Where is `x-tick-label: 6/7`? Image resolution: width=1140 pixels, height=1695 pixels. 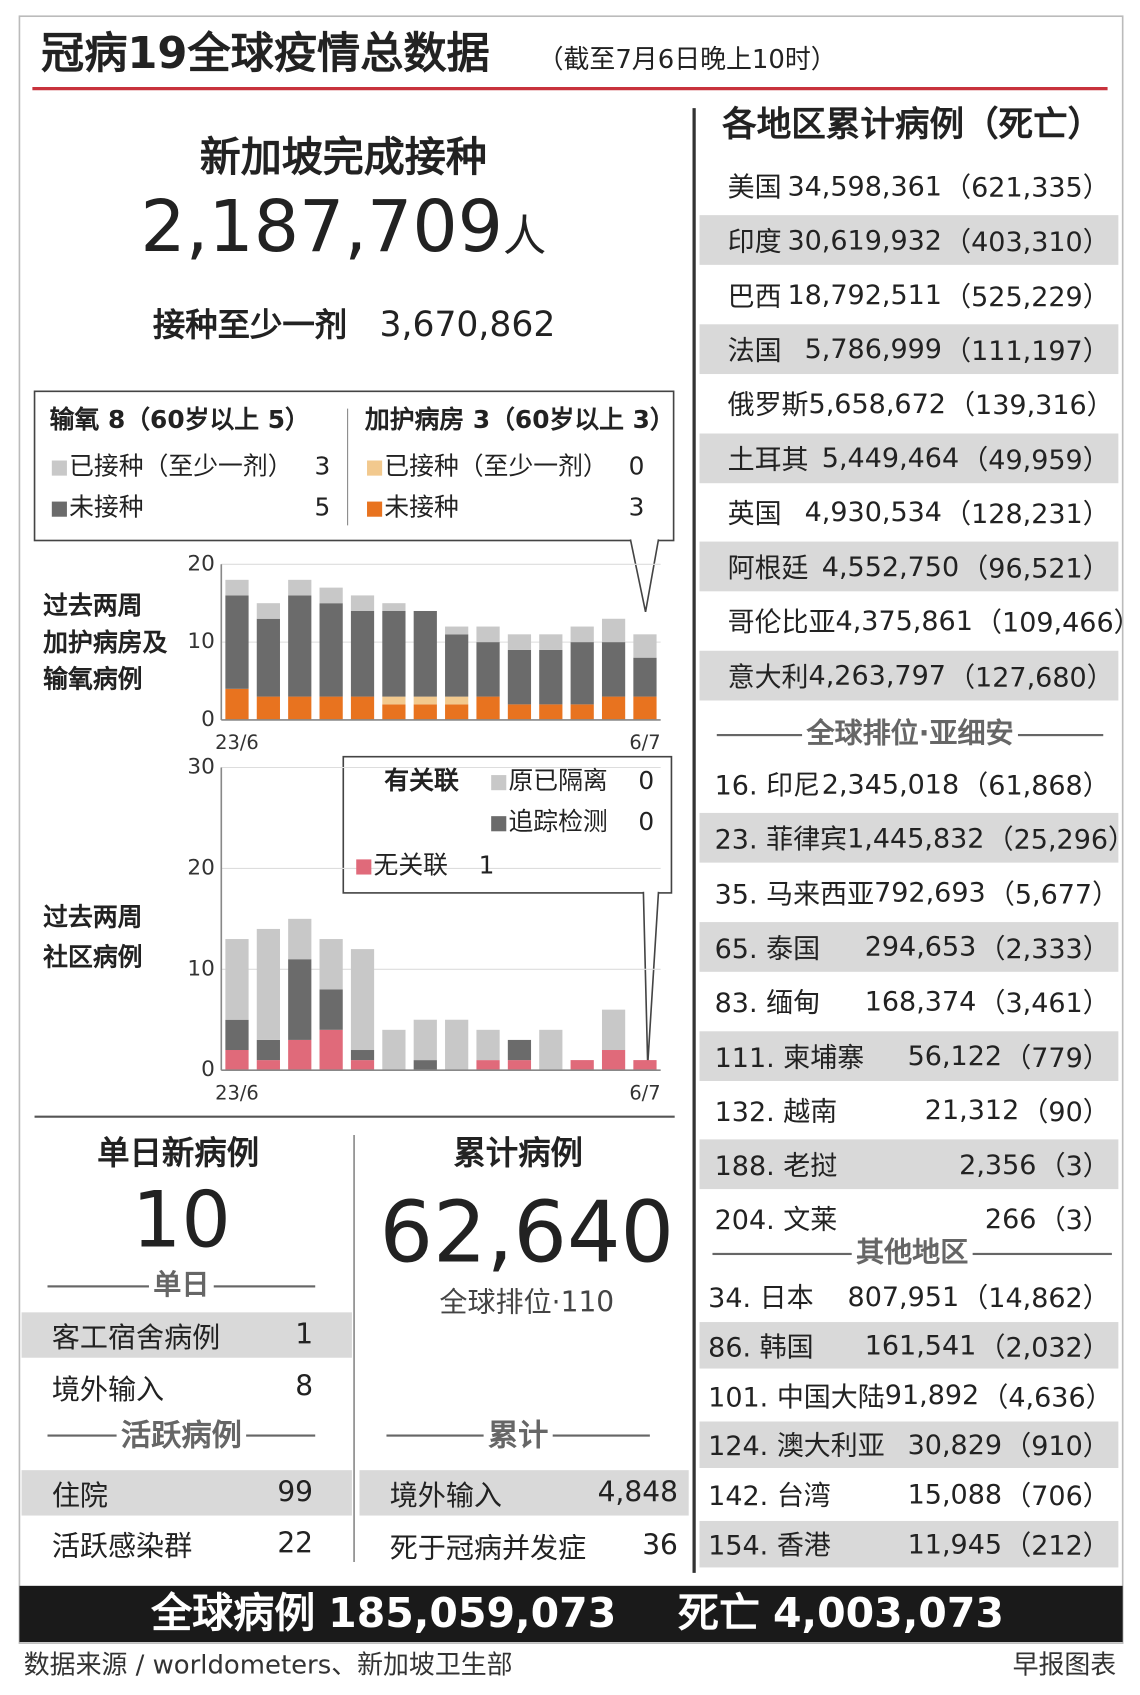
x-tick-label: 6/7 is located at coordinates (644, 1092).